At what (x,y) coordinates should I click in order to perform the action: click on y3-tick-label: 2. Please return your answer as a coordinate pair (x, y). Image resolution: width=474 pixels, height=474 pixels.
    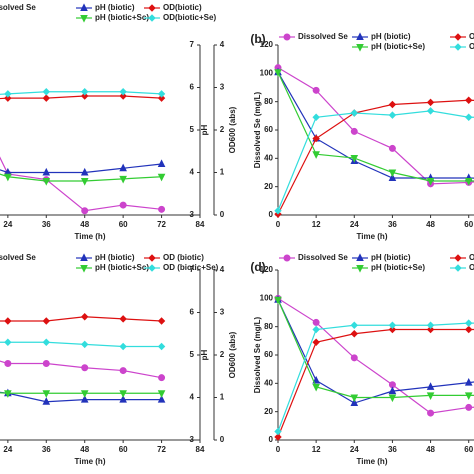
    Looking at the image, I should click on (222, 129).